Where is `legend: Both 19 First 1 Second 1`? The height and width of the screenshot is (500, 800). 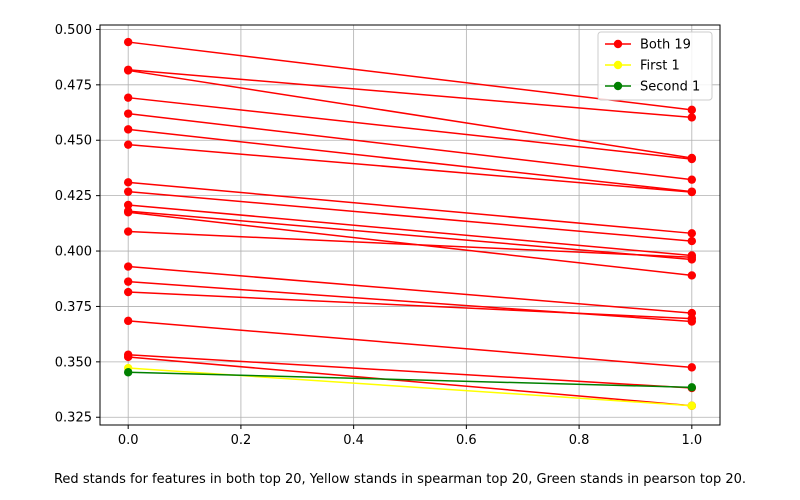
legend: Both 19 First 1 Second 1 is located at coordinates (655, 66).